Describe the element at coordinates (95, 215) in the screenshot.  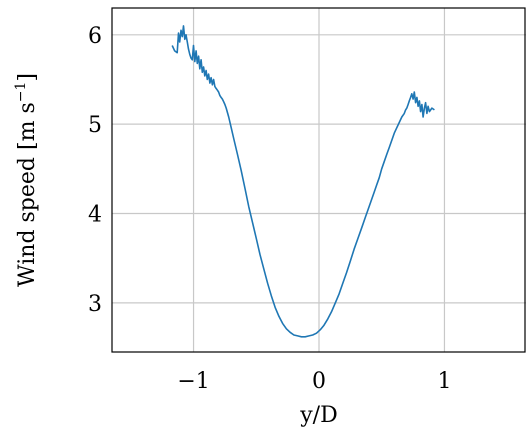
I see `y-tick-label: 4` at that location.